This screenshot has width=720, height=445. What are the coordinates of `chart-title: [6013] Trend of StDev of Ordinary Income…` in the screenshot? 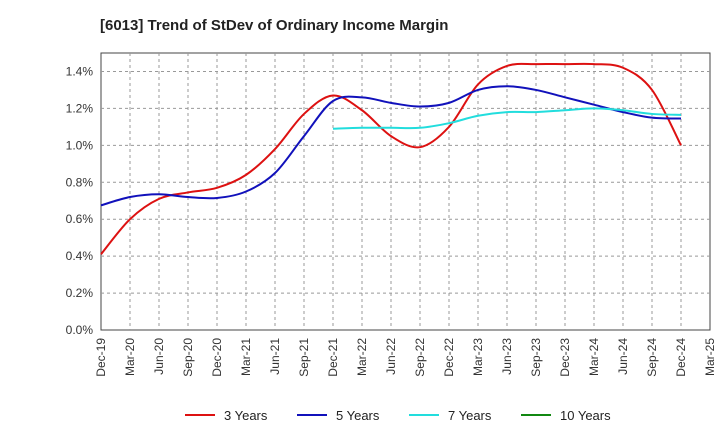 It's located at (274, 25).